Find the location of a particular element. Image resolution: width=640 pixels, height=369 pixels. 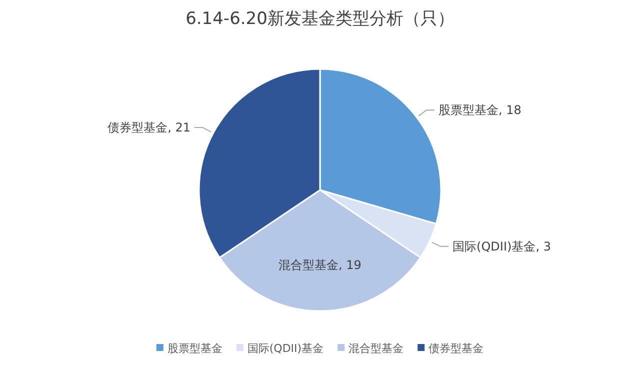

legend-label: 股票型基金 is located at coordinates (194, 348).